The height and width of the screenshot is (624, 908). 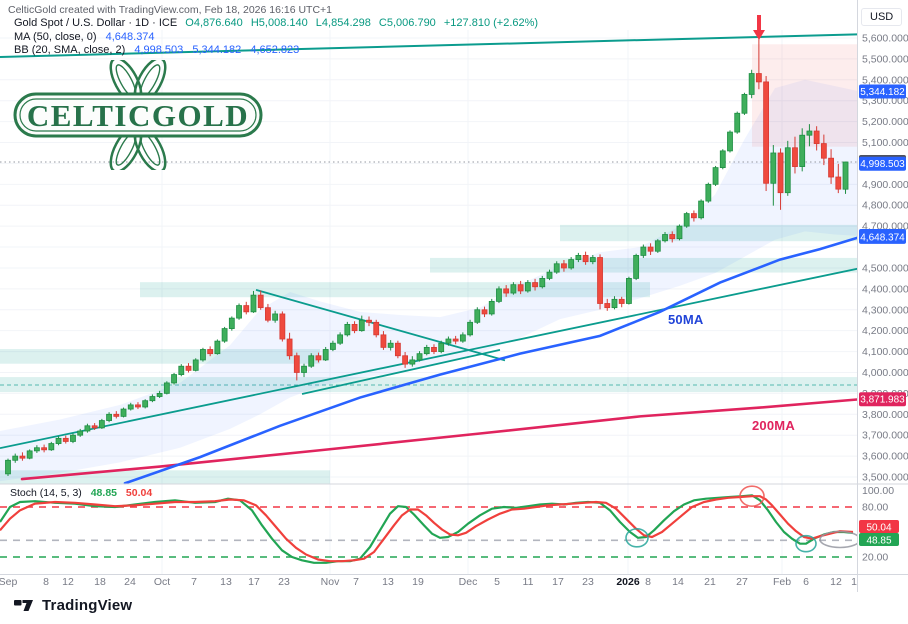 What do you see at coordinates (55, 36) in the screenshot?
I see `ma-indicator-label: MA (50, close, 0)` at bounding box center [55, 36].